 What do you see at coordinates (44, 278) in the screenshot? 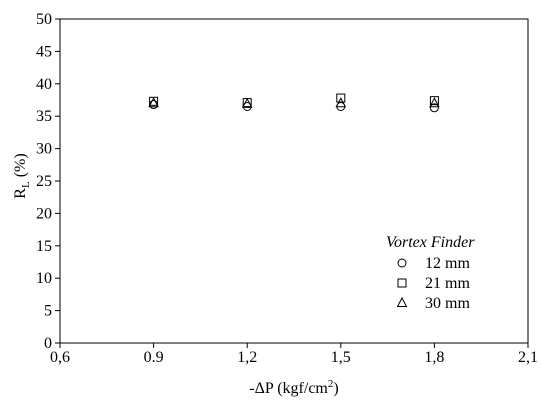
I see `y-tick-label: 10` at bounding box center [44, 278].